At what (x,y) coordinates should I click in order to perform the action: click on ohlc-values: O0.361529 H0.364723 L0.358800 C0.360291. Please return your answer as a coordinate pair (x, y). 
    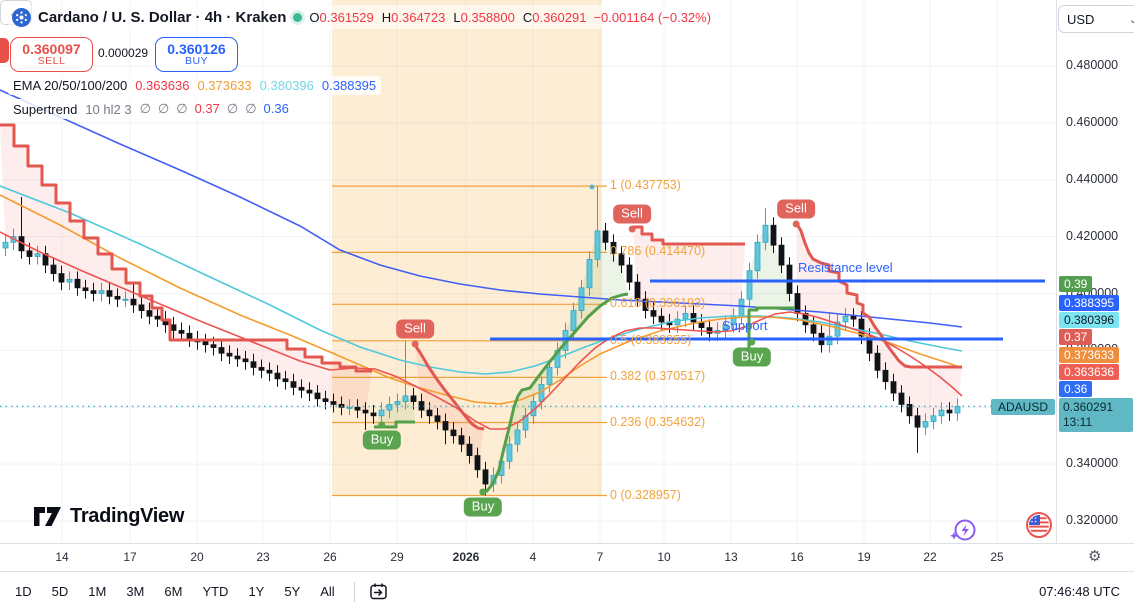
    Looking at the image, I should click on (448, 17).